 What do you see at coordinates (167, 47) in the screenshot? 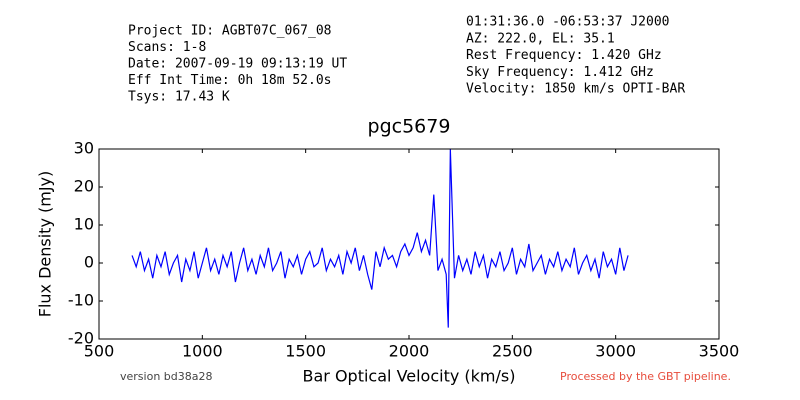
I see `header-line: Scans: 1-8` at bounding box center [167, 47].